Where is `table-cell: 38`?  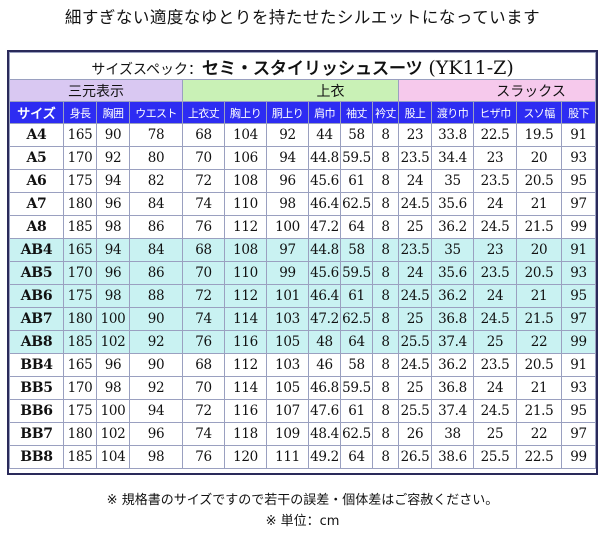
table-cell: 38 is located at coordinates (452, 434).